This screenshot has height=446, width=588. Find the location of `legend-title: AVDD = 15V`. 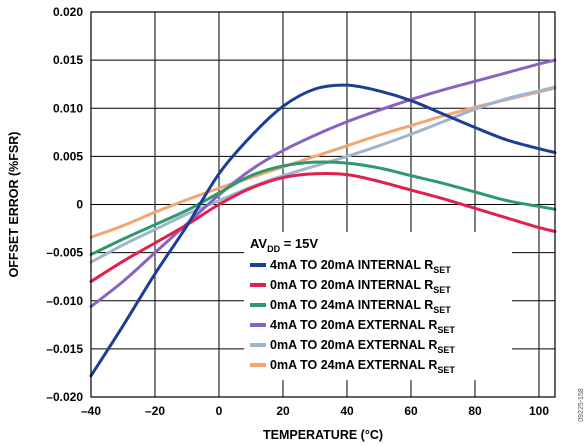

legend-title: AVDD = 15V is located at coordinates (284, 245).